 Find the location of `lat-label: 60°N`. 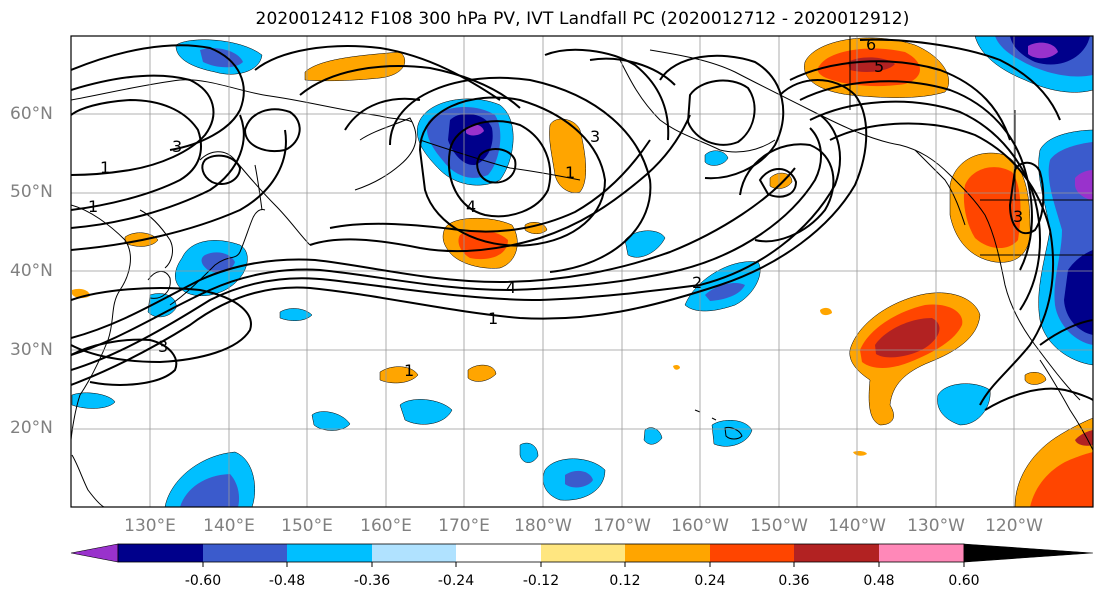

lat-label: 60°N is located at coordinates (31, 114).